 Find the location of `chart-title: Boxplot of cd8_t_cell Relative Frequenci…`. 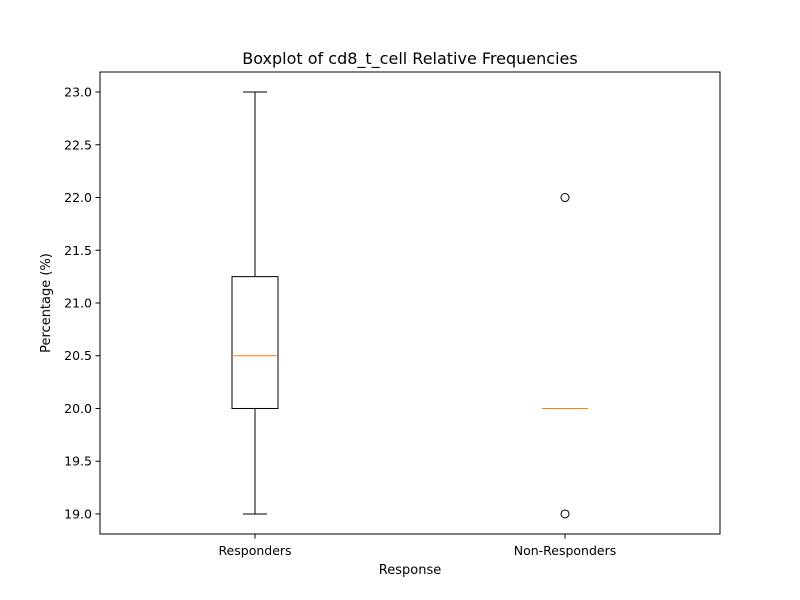

chart-title: Boxplot of cd8_t_cell Relative Frequenci… is located at coordinates (409, 59).